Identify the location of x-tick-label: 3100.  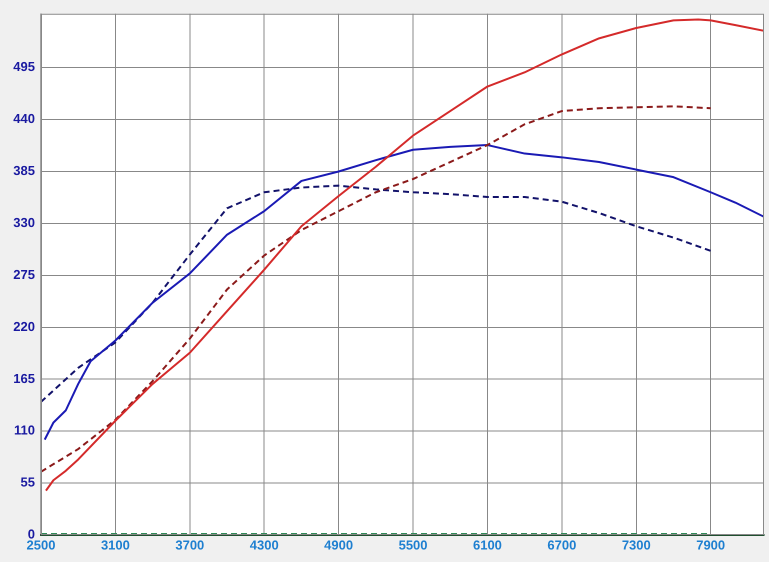
(115, 544).